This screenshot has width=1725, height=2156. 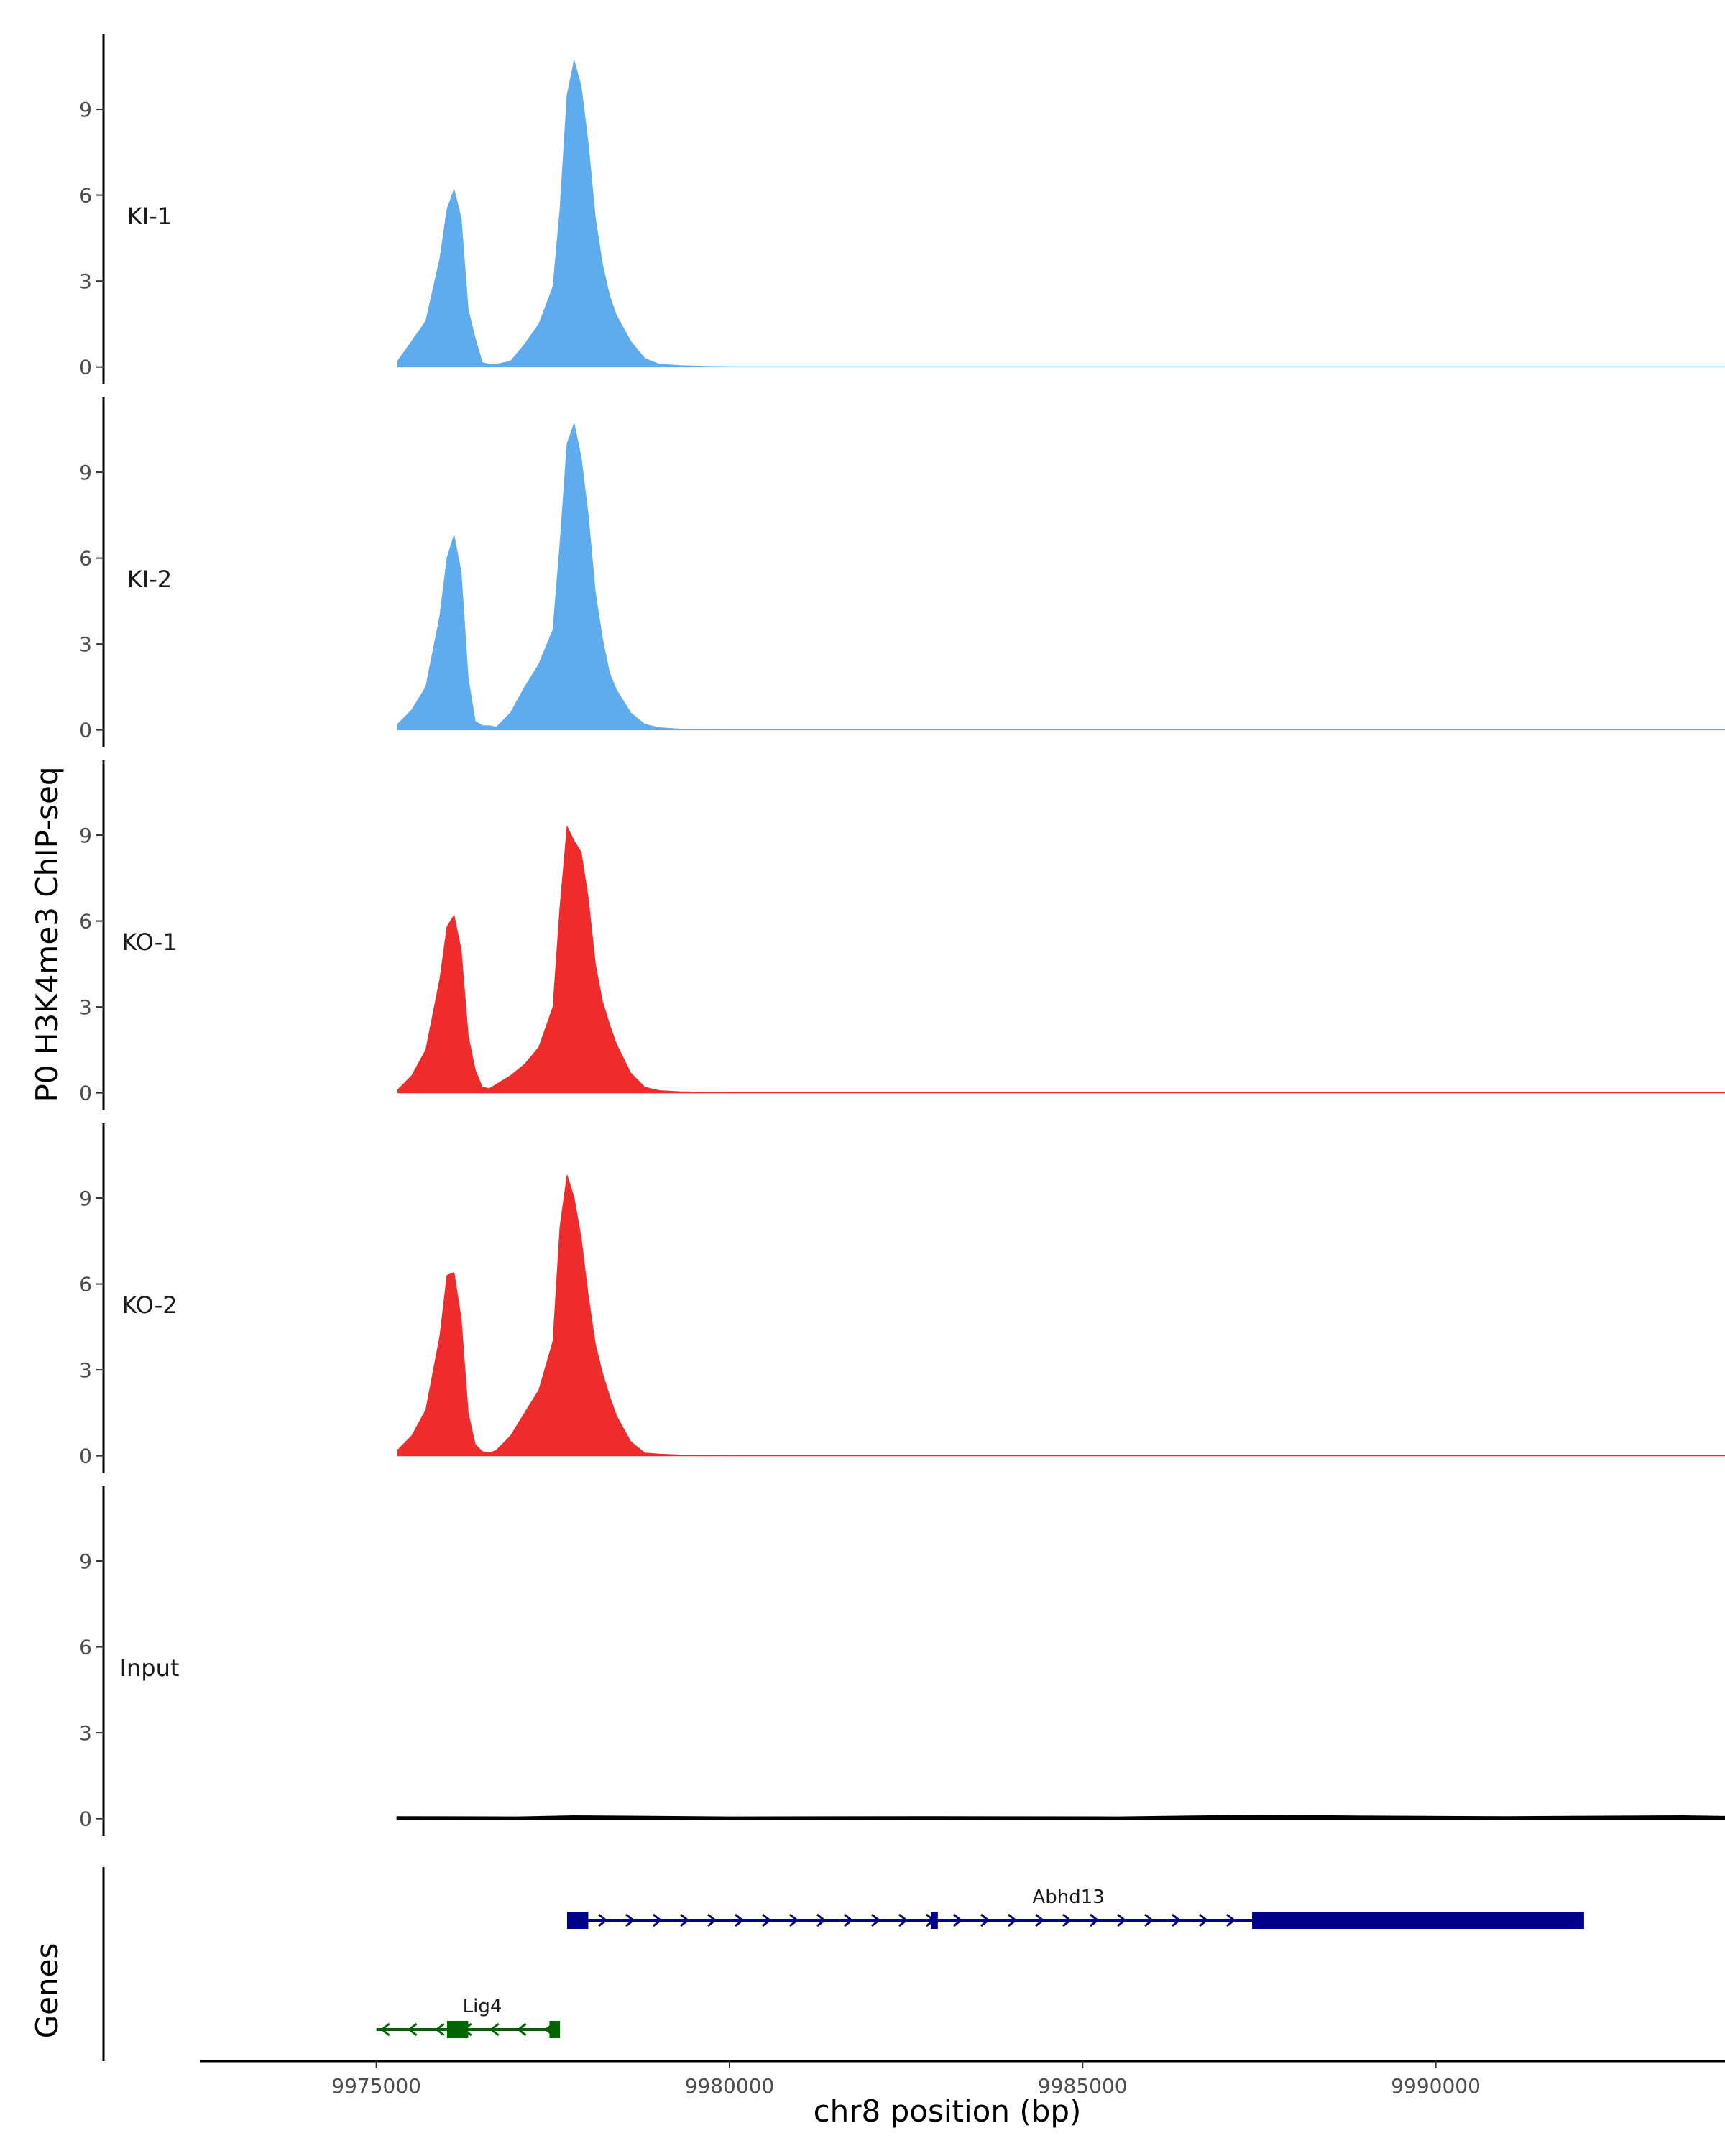 What do you see at coordinates (1068, 1897) in the screenshot?
I see `gene-label: Abhd13` at bounding box center [1068, 1897].